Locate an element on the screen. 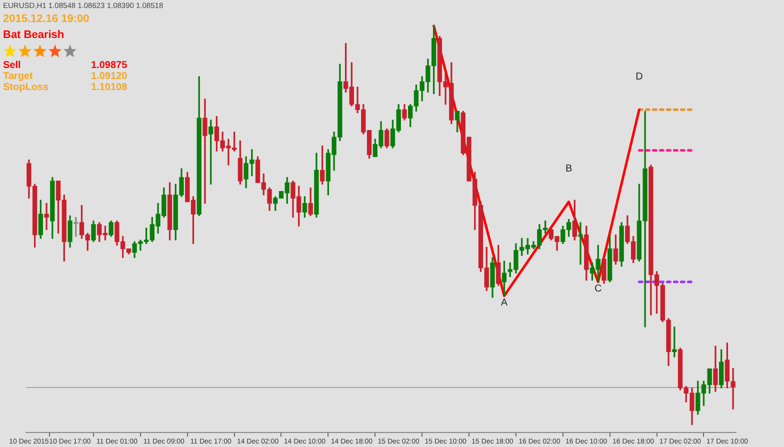 The height and width of the screenshot is (447, 784). annotation: 1.10108 is located at coordinates (109, 87).